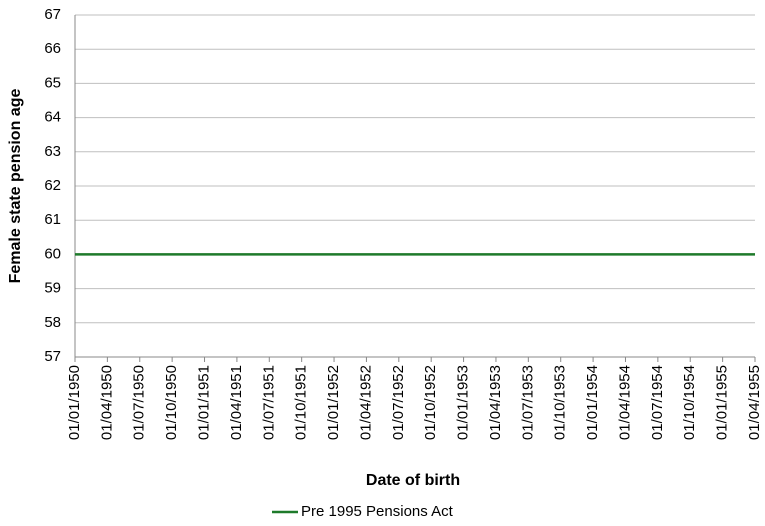 The height and width of the screenshot is (526, 765). Describe the element at coordinates (52, 322) in the screenshot. I see `y-tick-label: 58` at that location.